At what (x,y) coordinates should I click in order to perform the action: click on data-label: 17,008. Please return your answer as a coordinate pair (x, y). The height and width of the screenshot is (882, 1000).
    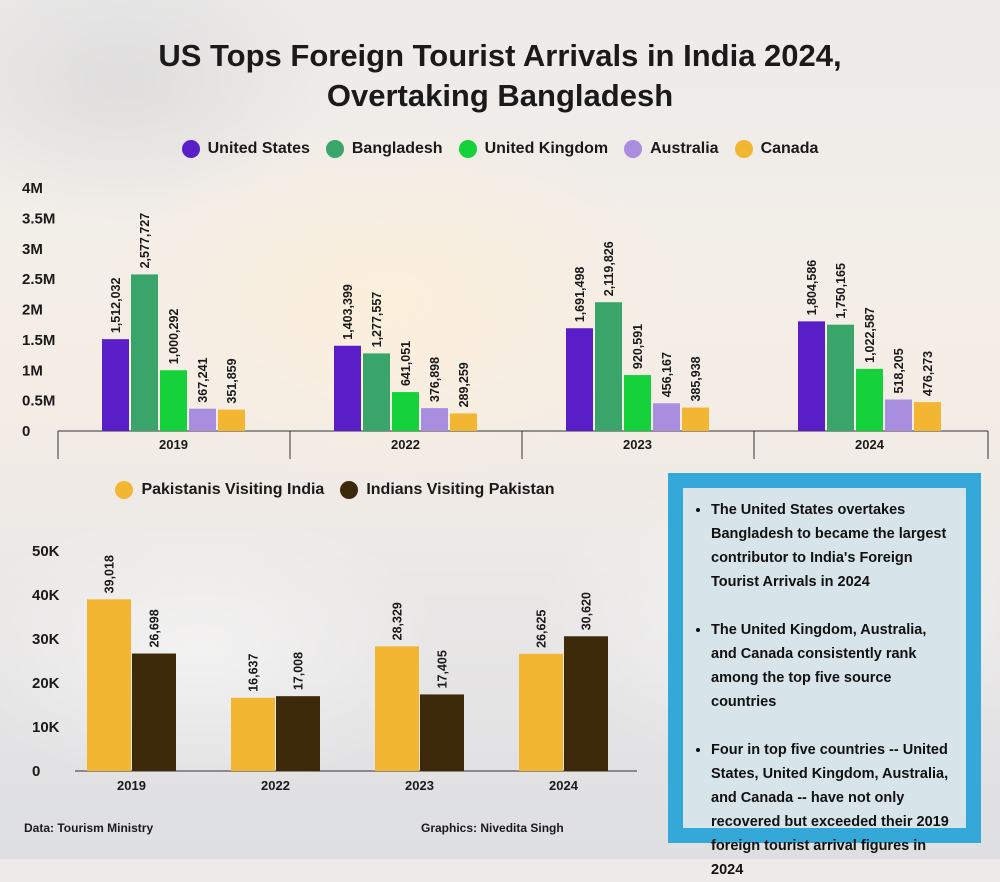
    Looking at the image, I should click on (299, 671).